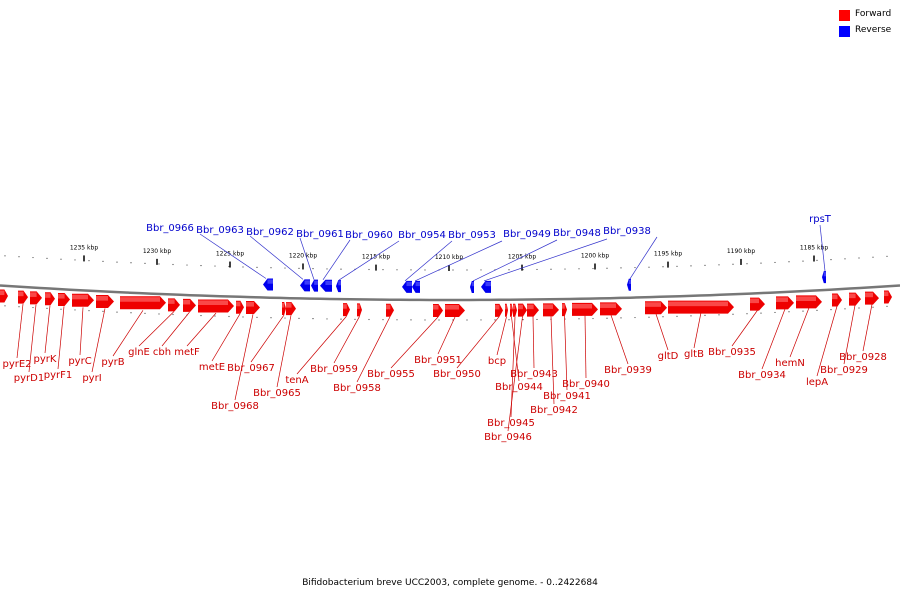 This screenshot has height=604, width=900. Describe the element at coordinates (732, 352) in the screenshot. I see `forward-gene-label: Bbr_0935` at that location.